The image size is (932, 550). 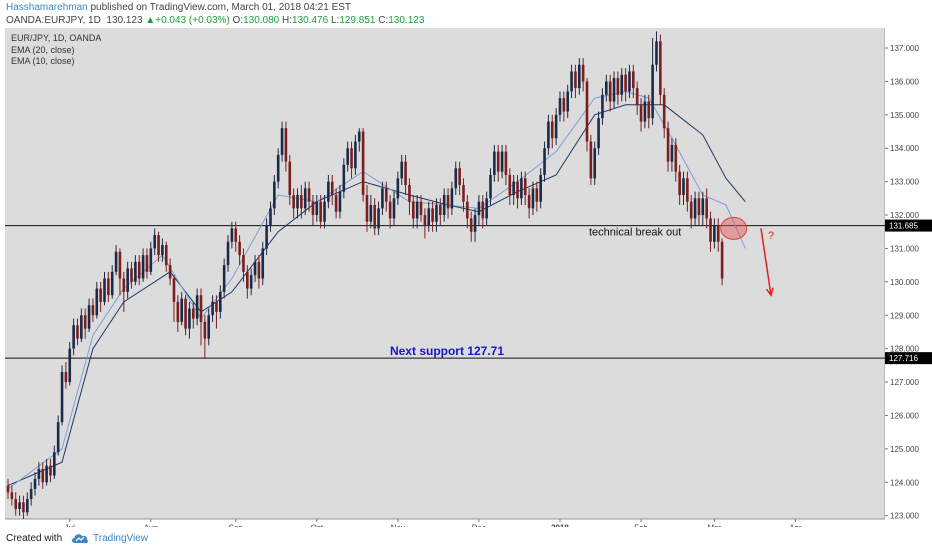 What do you see at coordinates (150, 20) in the screenshot?
I see `up-triangle-icon: ▲` at bounding box center [150, 20].